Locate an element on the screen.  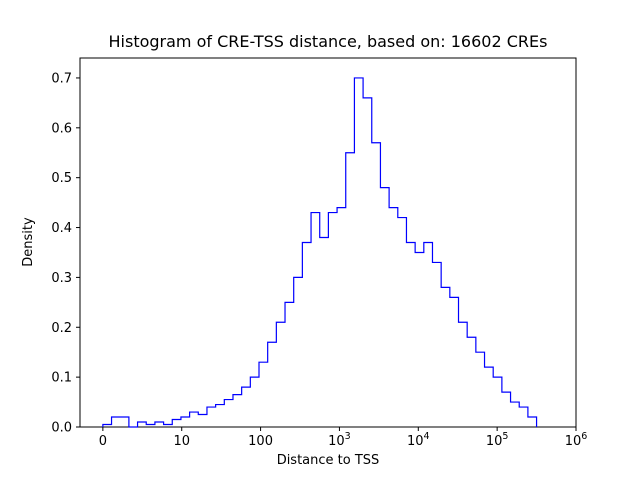
y-tick-label: 0.6 is located at coordinates (61, 128).